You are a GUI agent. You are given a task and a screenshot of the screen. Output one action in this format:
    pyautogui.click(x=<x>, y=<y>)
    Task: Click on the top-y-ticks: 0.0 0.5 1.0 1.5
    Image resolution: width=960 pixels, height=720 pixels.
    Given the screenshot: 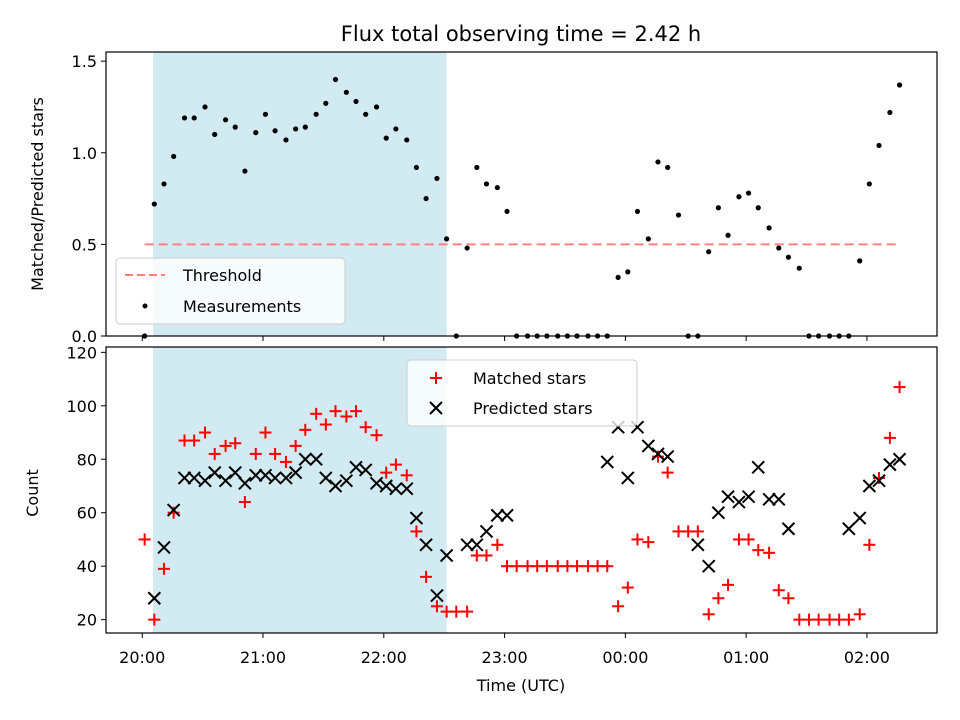 What is the action you would take?
    pyautogui.click(x=89, y=199)
    